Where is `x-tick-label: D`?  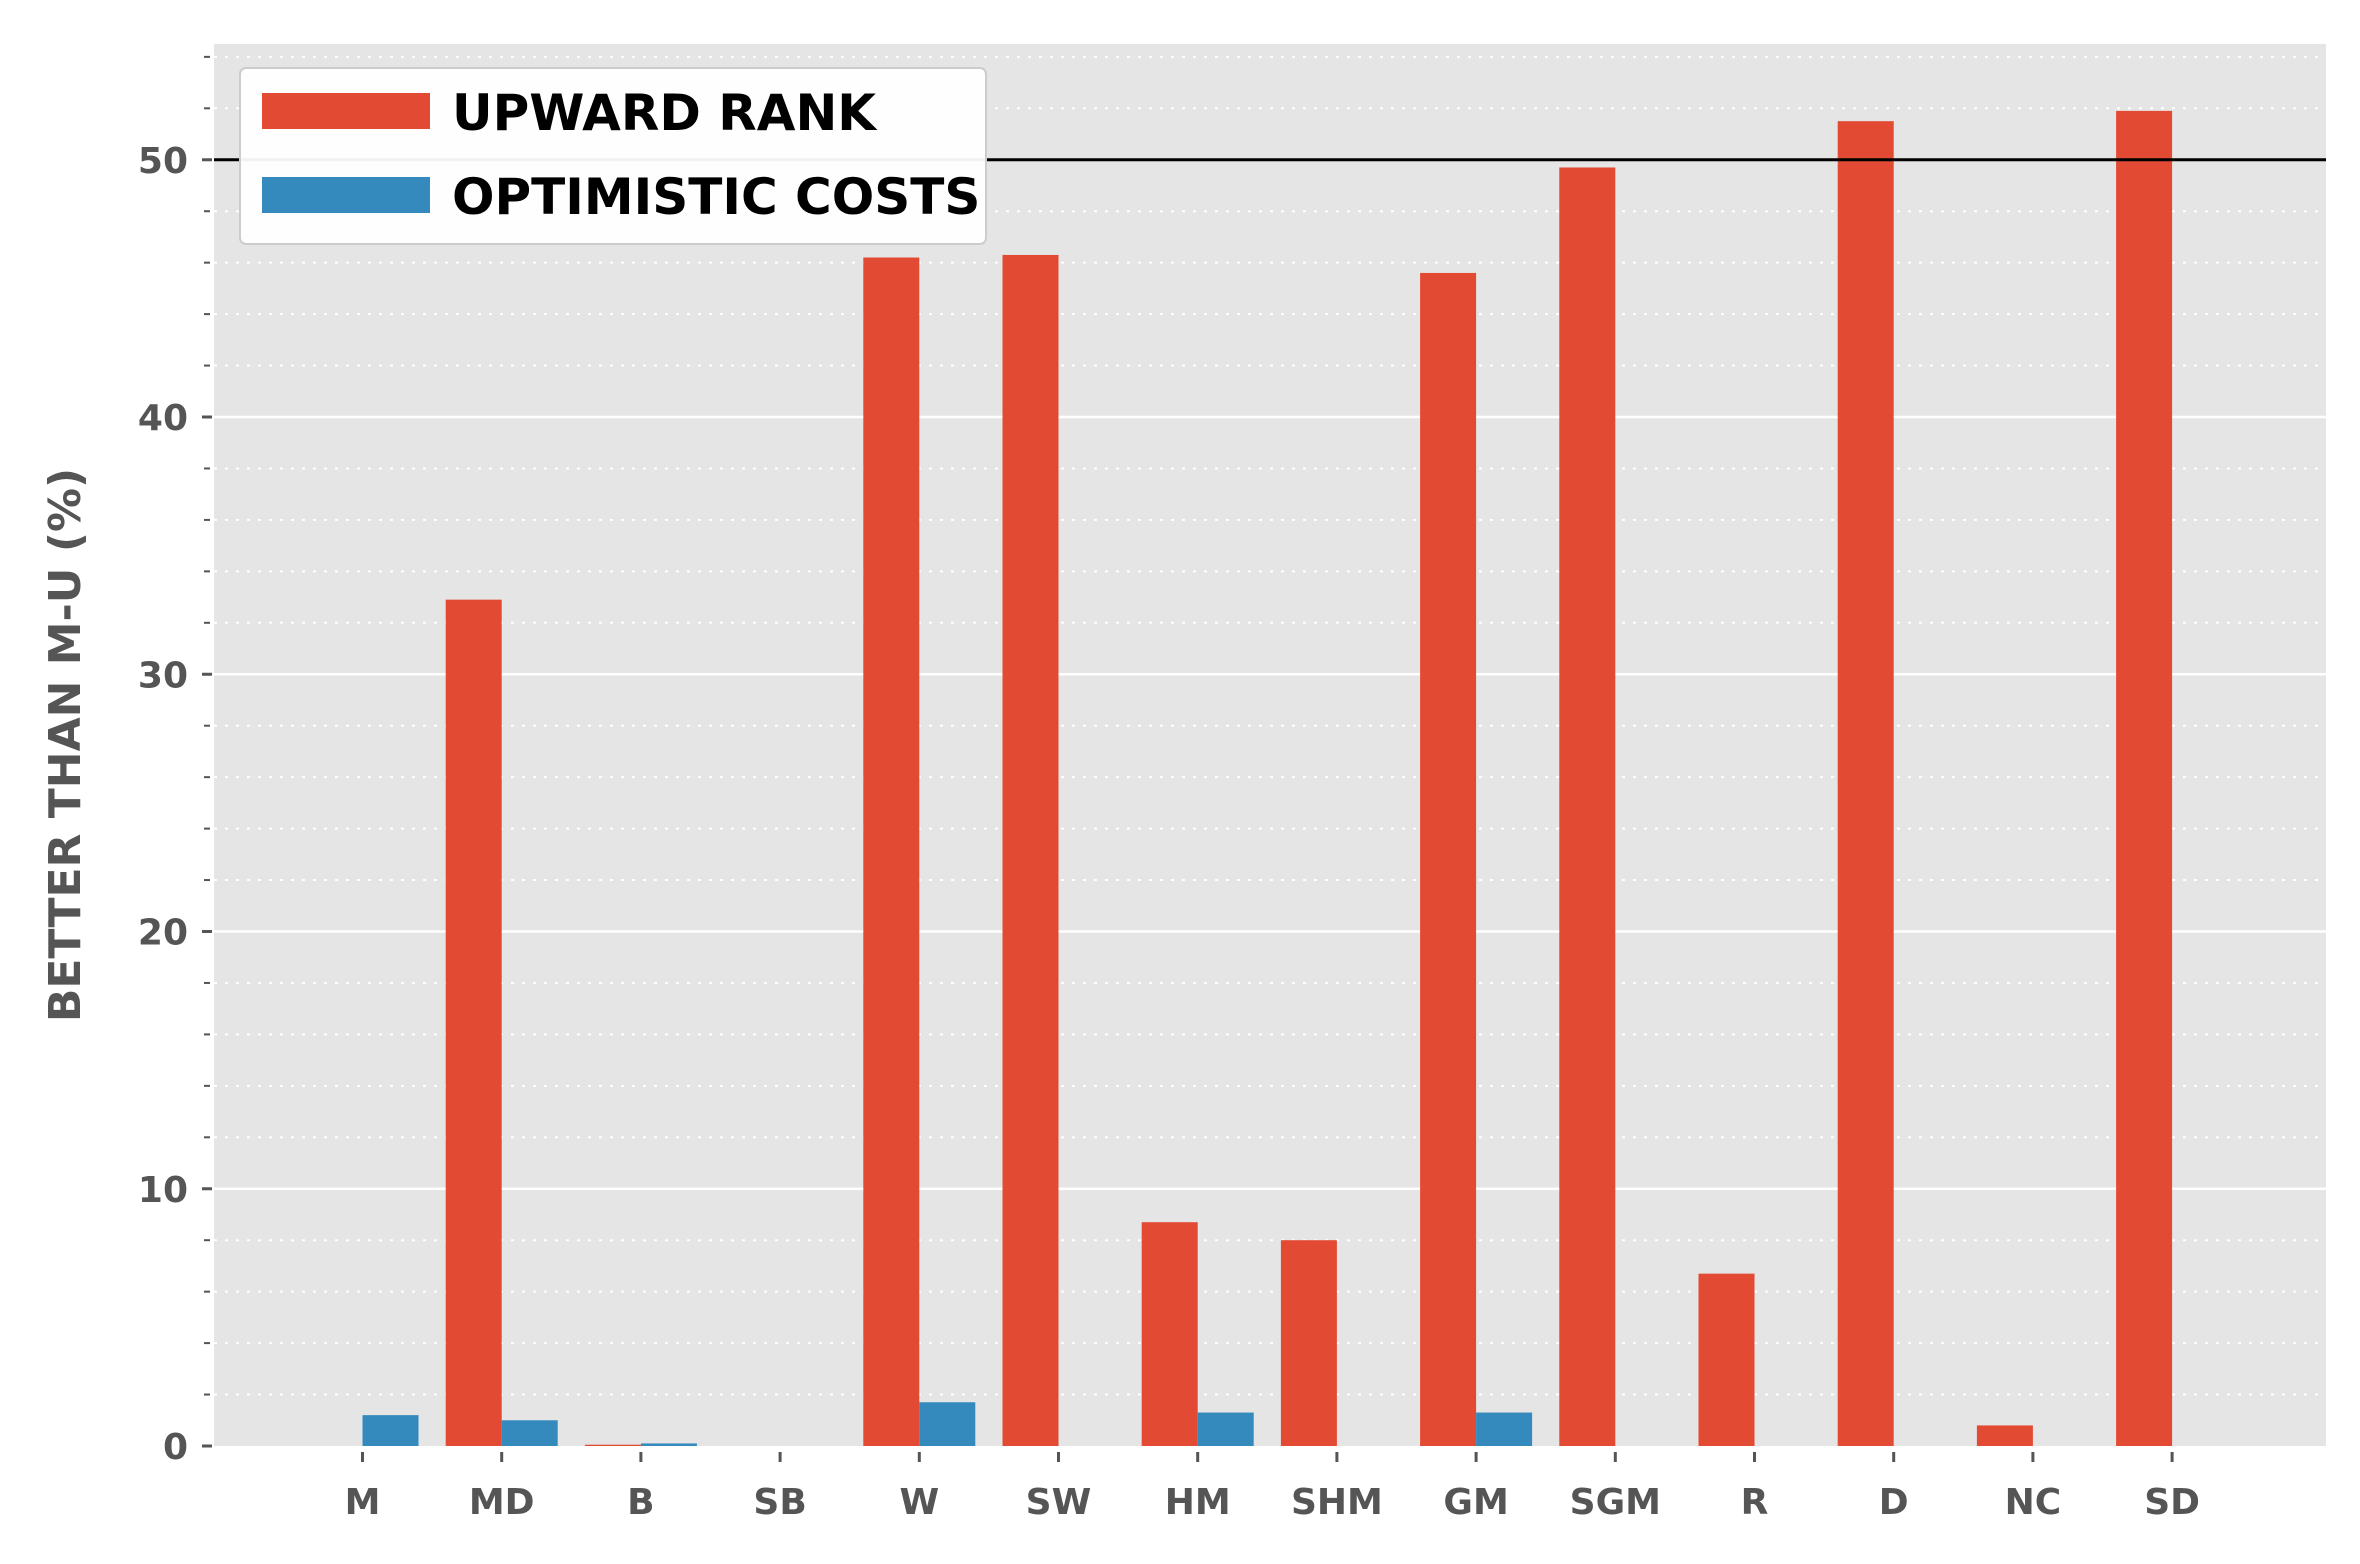 x-tick-label: D is located at coordinates (1894, 1502).